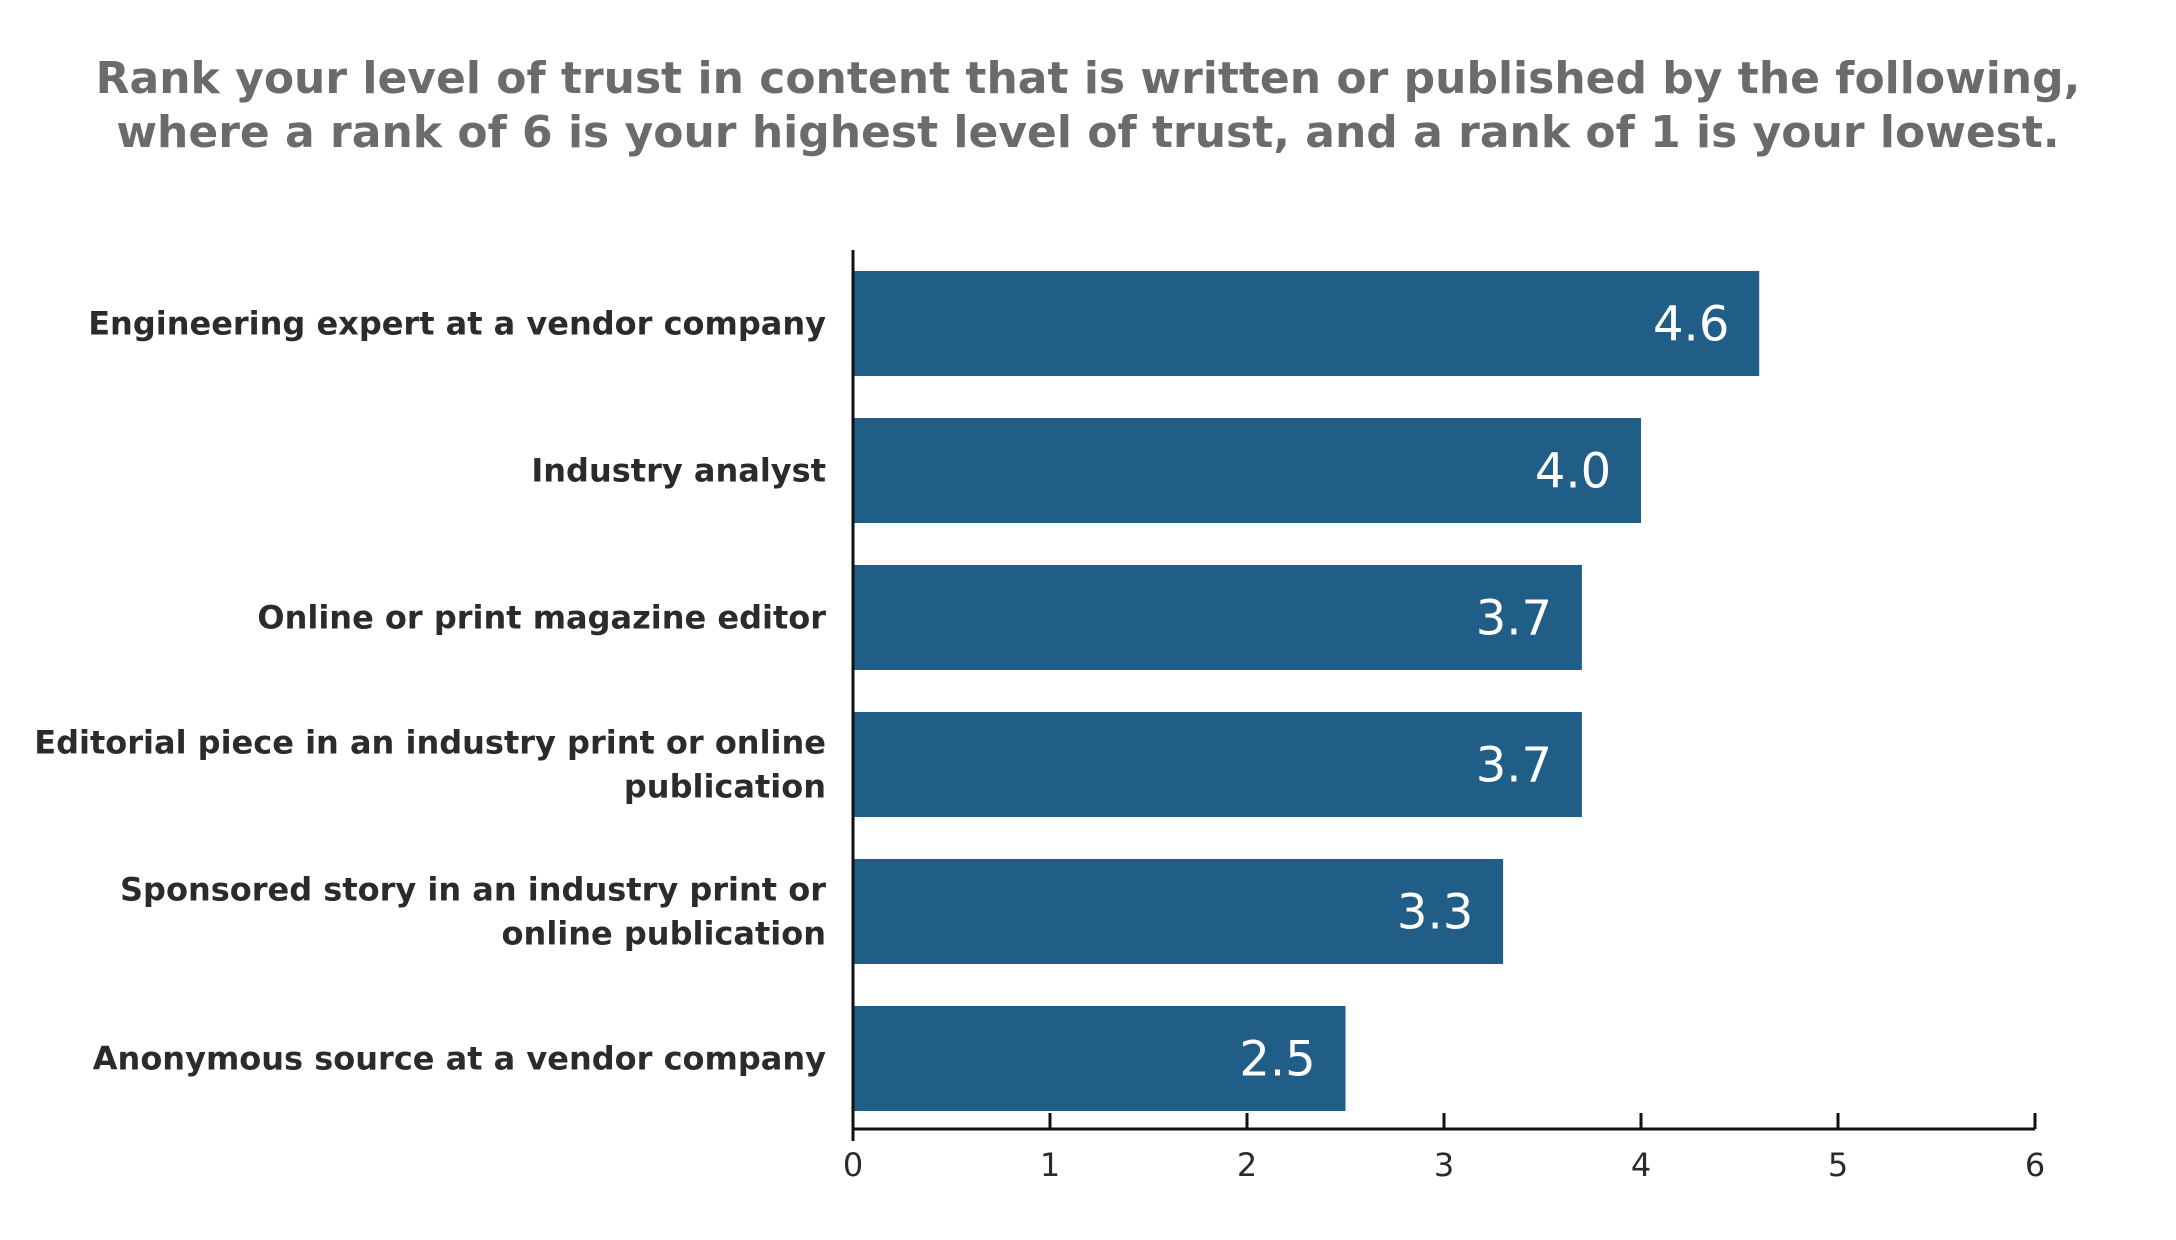 Image resolution: width=2176 pixels, height=1240 pixels. What do you see at coordinates (2035, 1165) in the screenshot?
I see `x-tick-label-6: 6` at bounding box center [2035, 1165].